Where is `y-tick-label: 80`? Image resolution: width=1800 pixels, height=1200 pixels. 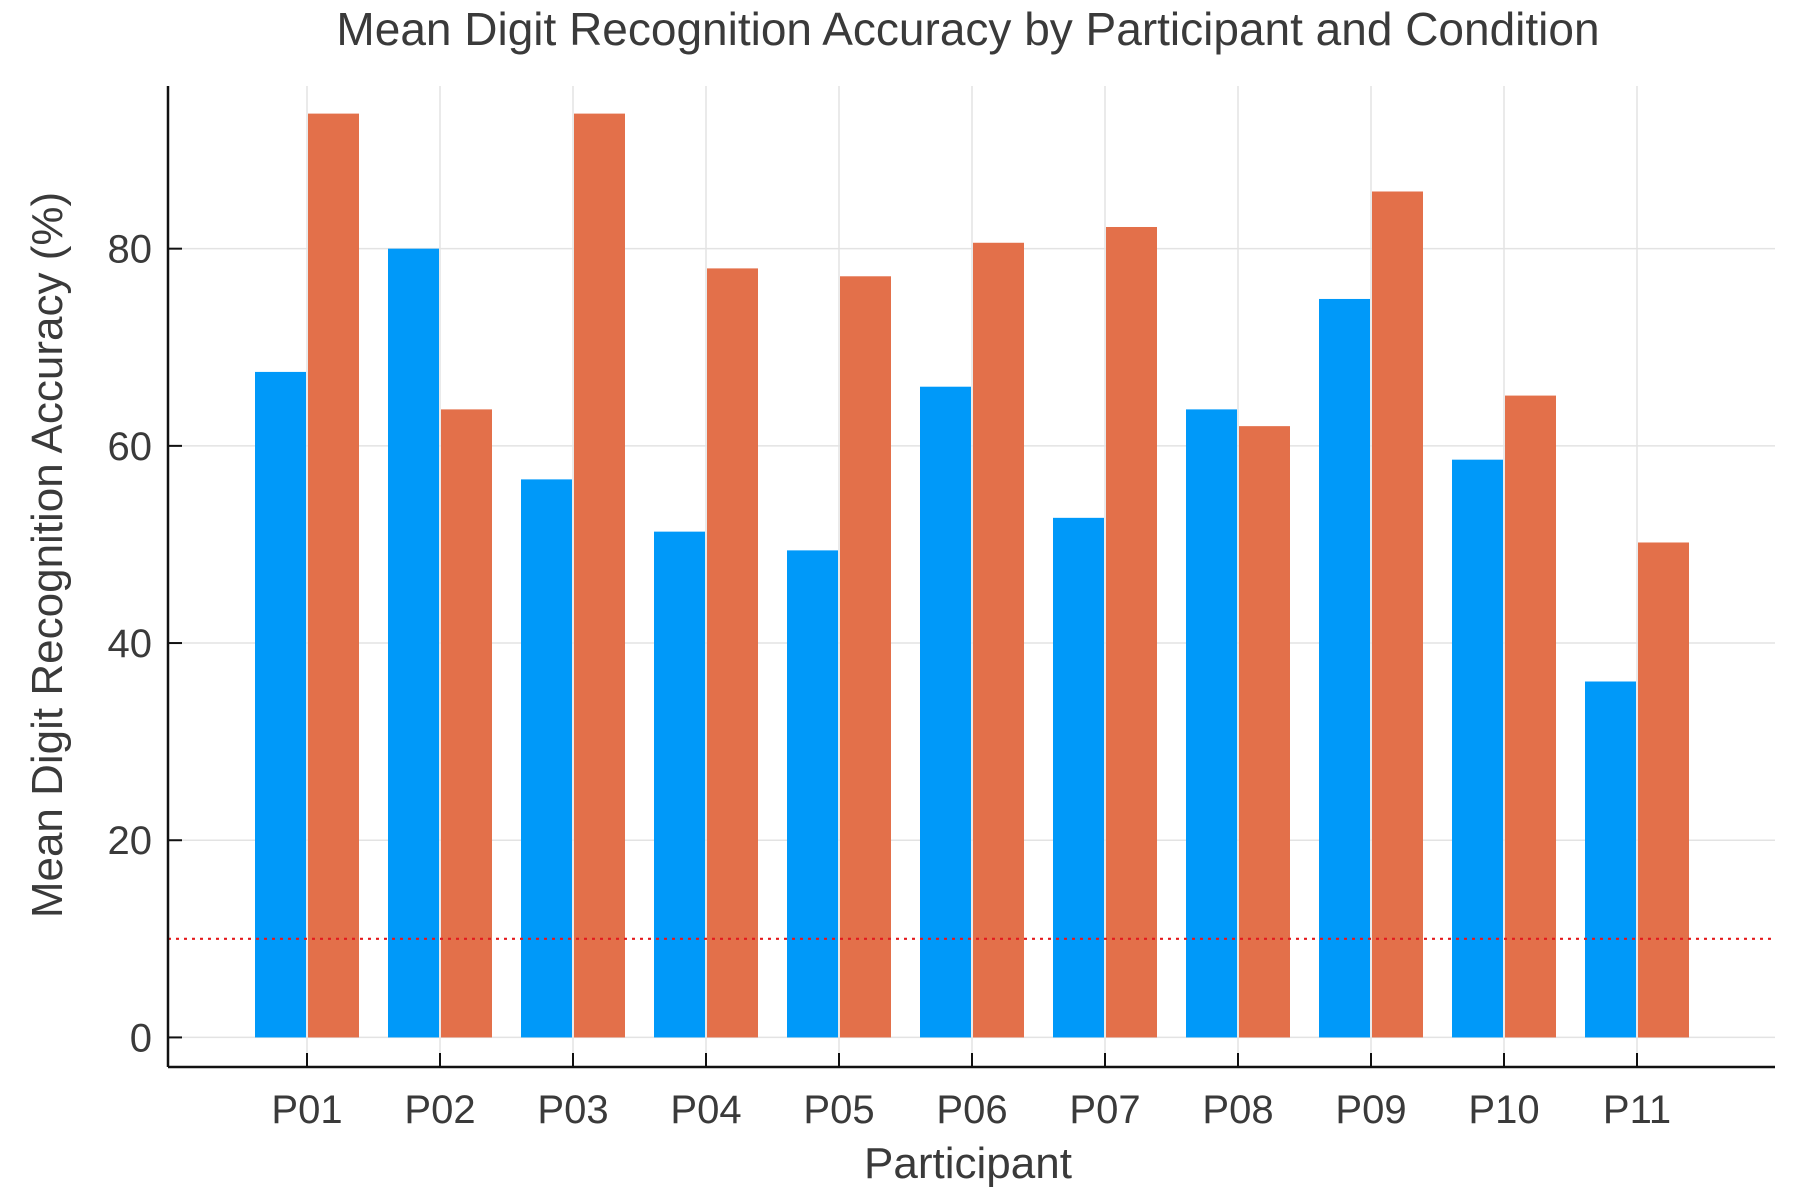
y-tick-label: 80 is located at coordinates (130, 250).